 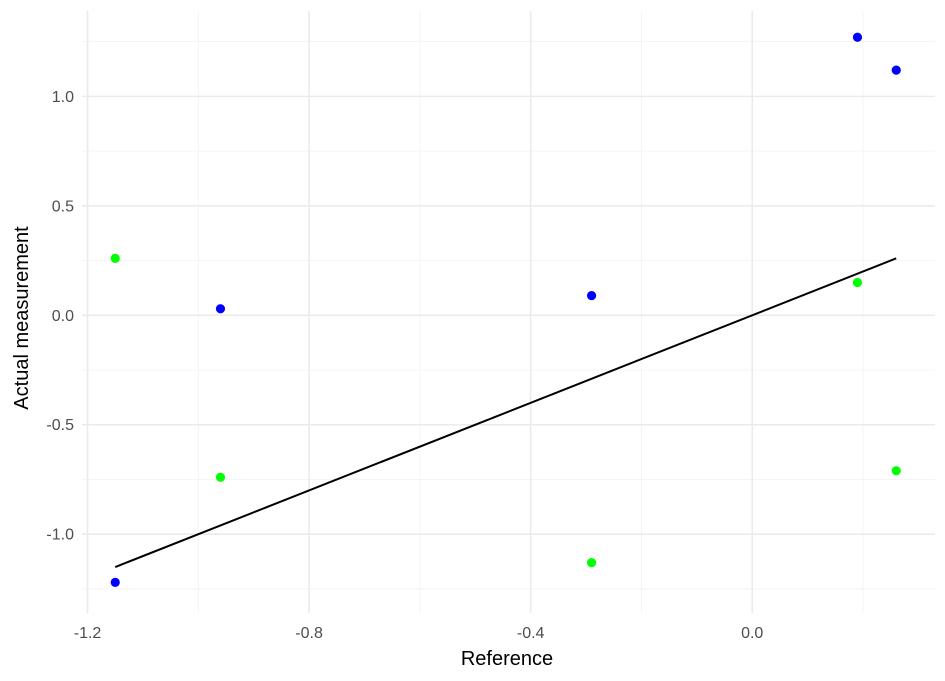 What do you see at coordinates (63, 316) in the screenshot?
I see `y-tick-label: 0.0` at bounding box center [63, 316].